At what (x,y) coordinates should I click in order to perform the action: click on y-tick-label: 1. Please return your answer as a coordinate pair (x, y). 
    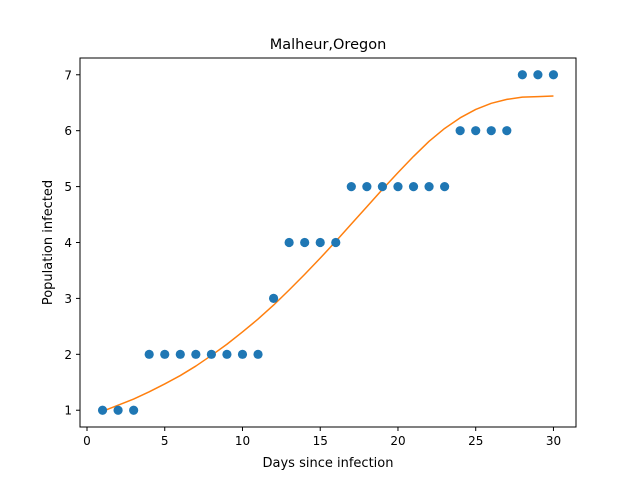
    Looking at the image, I should click on (68, 411).